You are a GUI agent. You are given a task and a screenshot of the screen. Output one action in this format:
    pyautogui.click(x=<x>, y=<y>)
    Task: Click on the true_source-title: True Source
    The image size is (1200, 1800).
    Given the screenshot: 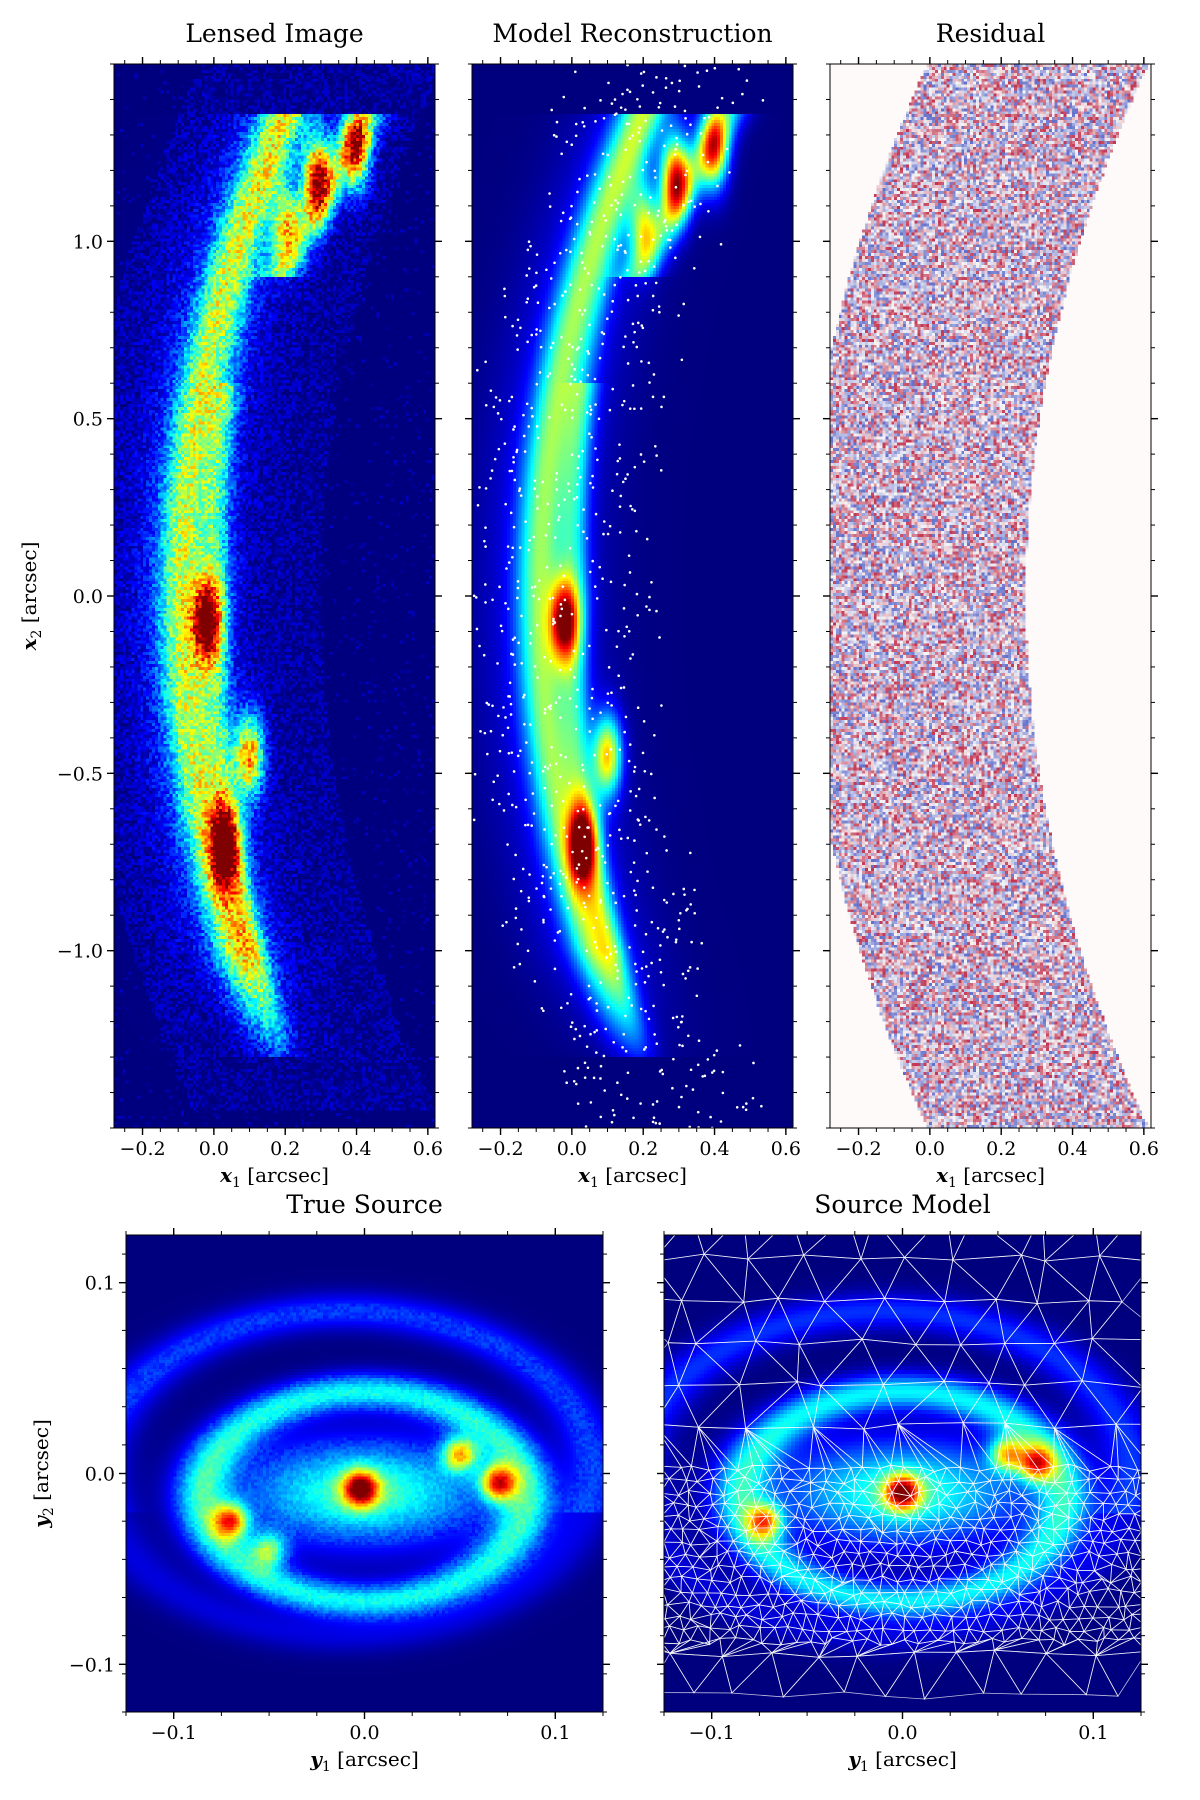 What is the action you would take?
    pyautogui.click(x=364, y=1204)
    